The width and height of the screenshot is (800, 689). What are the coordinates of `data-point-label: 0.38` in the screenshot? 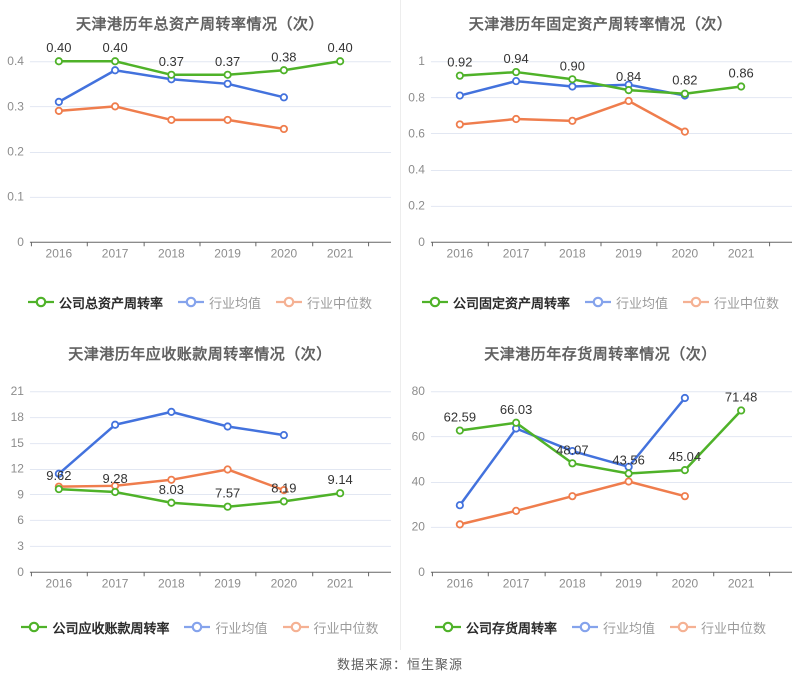 It's located at (283, 56).